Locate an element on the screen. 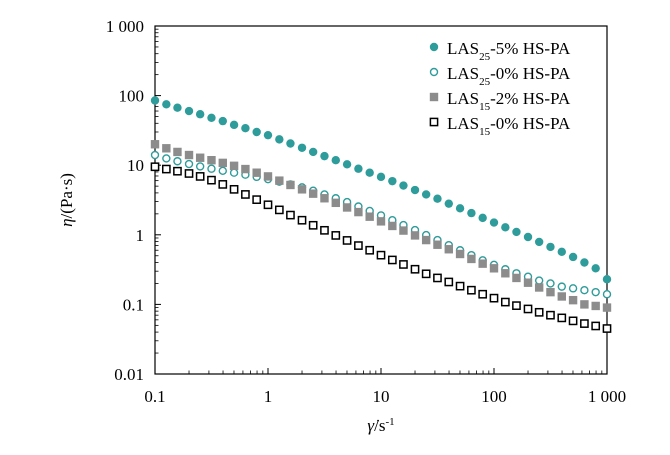  legend-label: LAS15-0% HS-PA is located at coordinates (509, 126).